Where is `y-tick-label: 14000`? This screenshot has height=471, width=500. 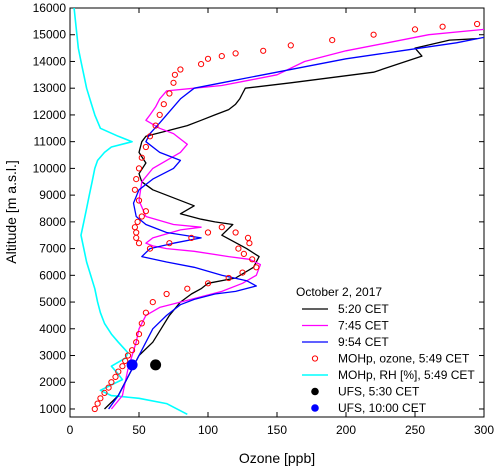
y-tick-label: 14000 is located at coordinates (50, 61).